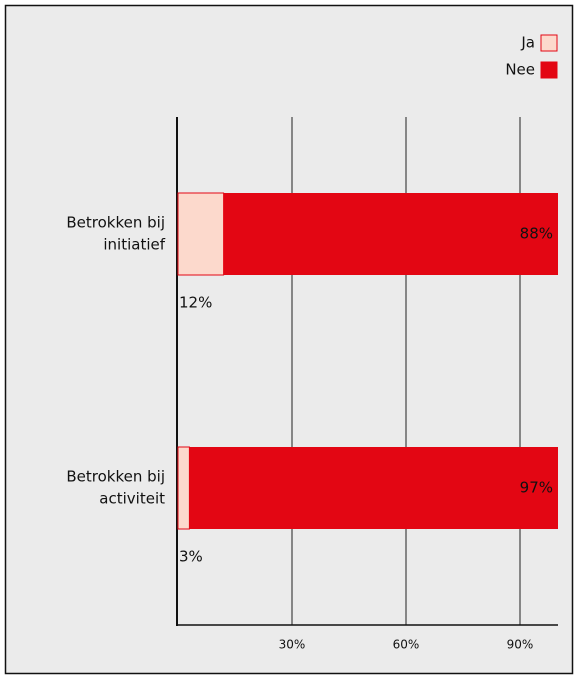  Describe the element at coordinates (406, 645) in the screenshot. I see `x-tick-label: 60%` at that location.